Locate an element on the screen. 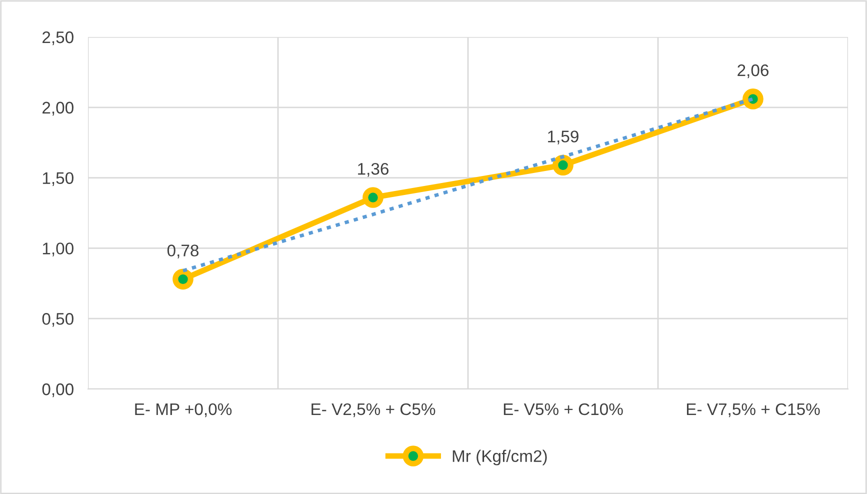 The image size is (867, 494). y-tick-label: 0,50 is located at coordinates (58, 320).